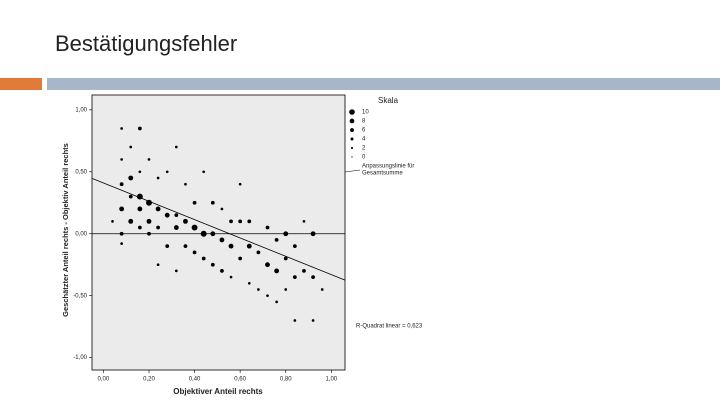  Describe the element at coordinates (81, 172) in the screenshot. I see `y-tick-label: 0,50` at that location.